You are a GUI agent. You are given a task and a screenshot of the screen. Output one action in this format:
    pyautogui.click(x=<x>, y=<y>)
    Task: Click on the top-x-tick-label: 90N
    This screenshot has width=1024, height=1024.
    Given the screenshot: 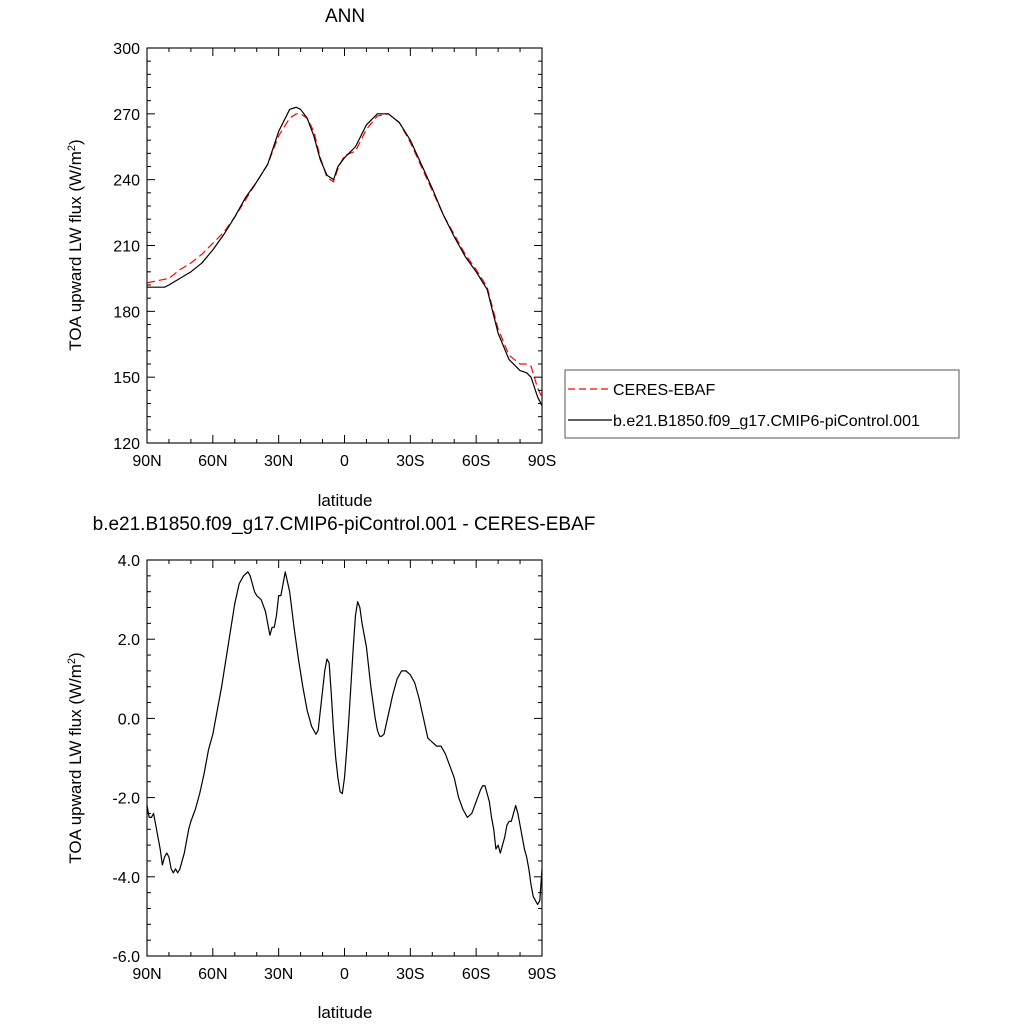 What is the action you would take?
    pyautogui.click(x=146, y=461)
    